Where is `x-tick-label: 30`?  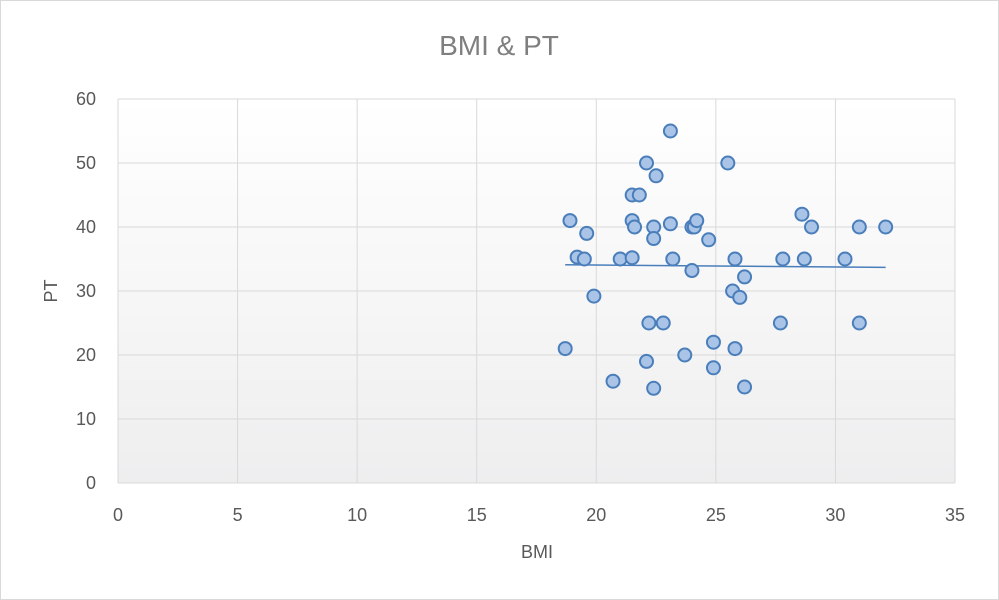
x-tick-label: 30 is located at coordinates (835, 515).